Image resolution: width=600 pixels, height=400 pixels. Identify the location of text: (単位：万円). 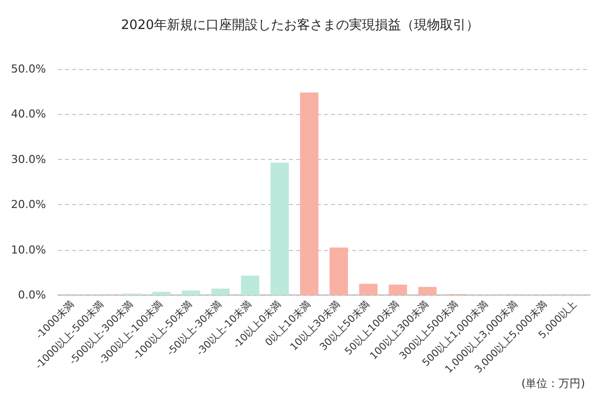
(553, 383).